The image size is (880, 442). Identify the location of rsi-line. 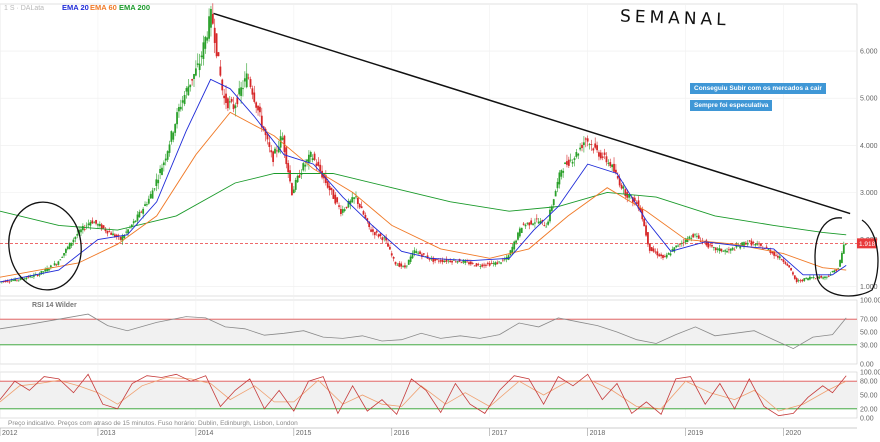
(423, 331).